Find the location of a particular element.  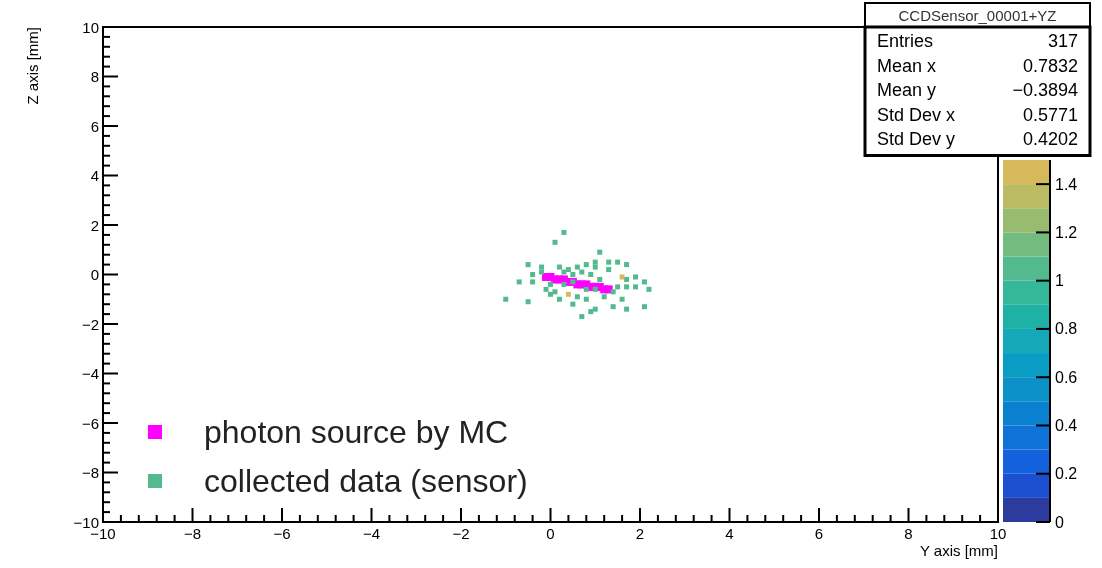

x-tick-label: −4 is located at coordinates (371, 533).